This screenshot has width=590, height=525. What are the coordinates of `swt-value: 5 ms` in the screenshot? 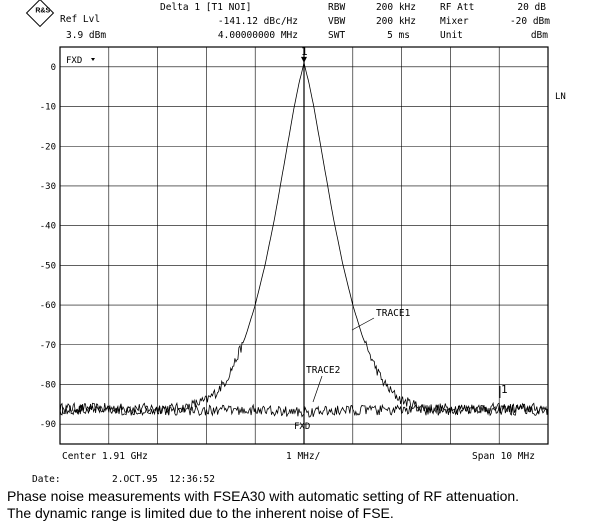 It's located at (398, 35).